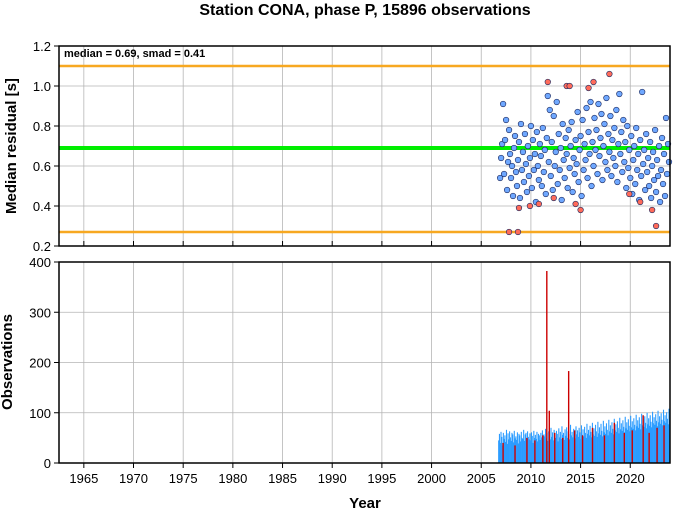 Image resolution: width=677 pixels, height=511 pixels. Describe the element at coordinates (42, 86) in the screenshot. I see `top-y-tick-label: 1.0` at that location.